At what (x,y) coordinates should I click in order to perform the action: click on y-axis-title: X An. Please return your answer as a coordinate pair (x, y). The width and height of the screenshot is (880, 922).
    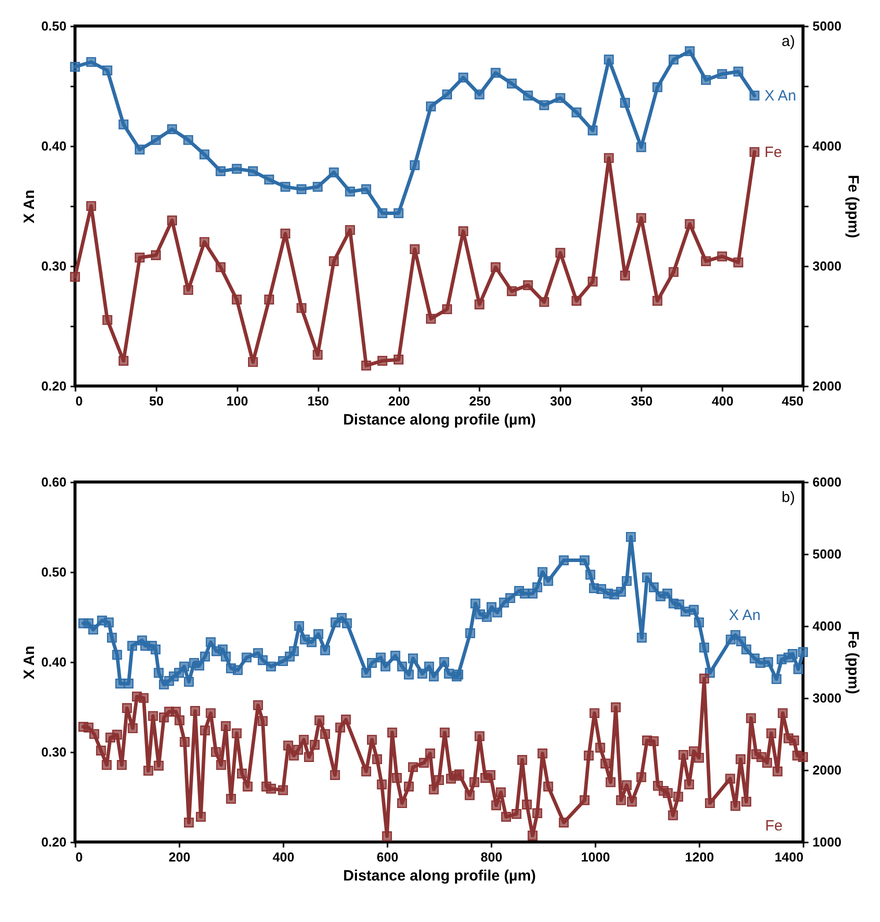
    Looking at the image, I should click on (29, 207).